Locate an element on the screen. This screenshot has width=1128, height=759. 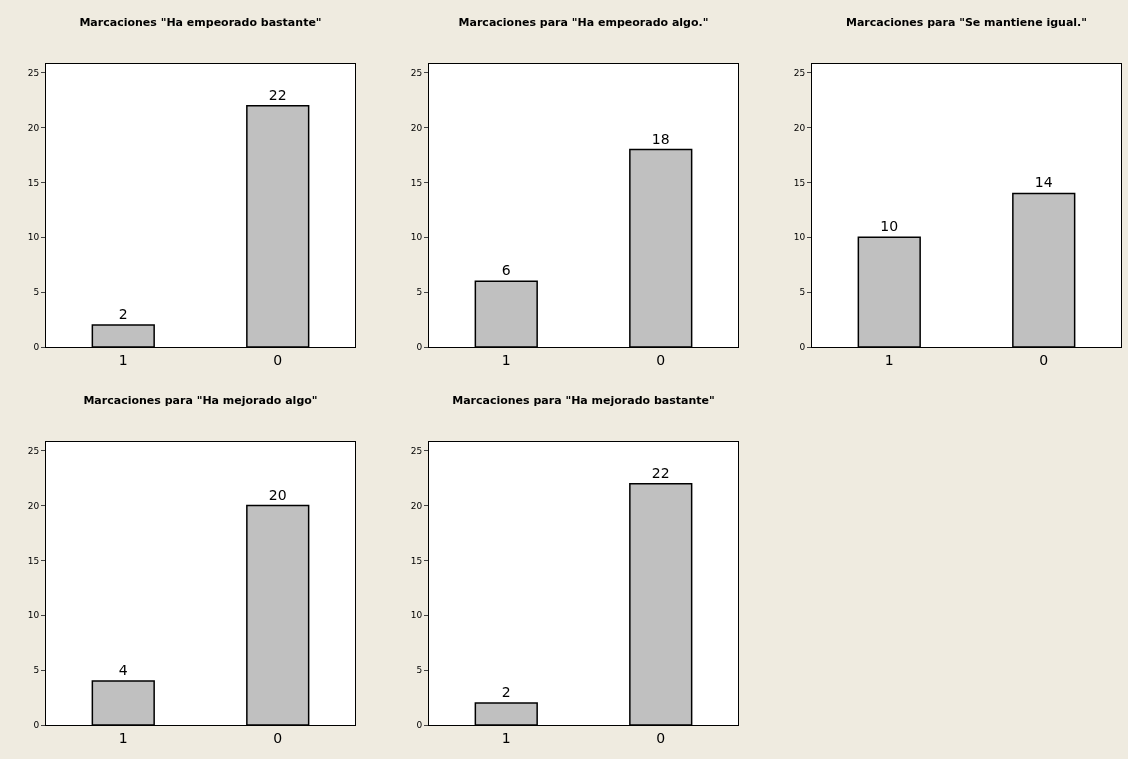
chart-title: Marcaciones para "Ha empeorado algo." is located at coordinates (583, 22).